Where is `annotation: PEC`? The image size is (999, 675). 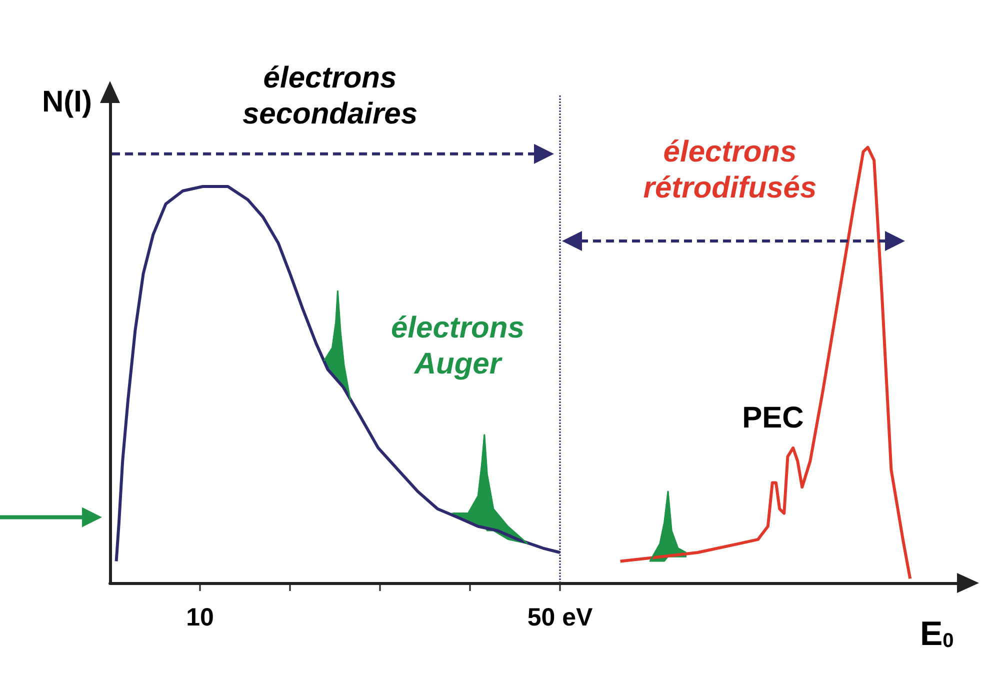
annotation: PEC is located at coordinates (773, 418).